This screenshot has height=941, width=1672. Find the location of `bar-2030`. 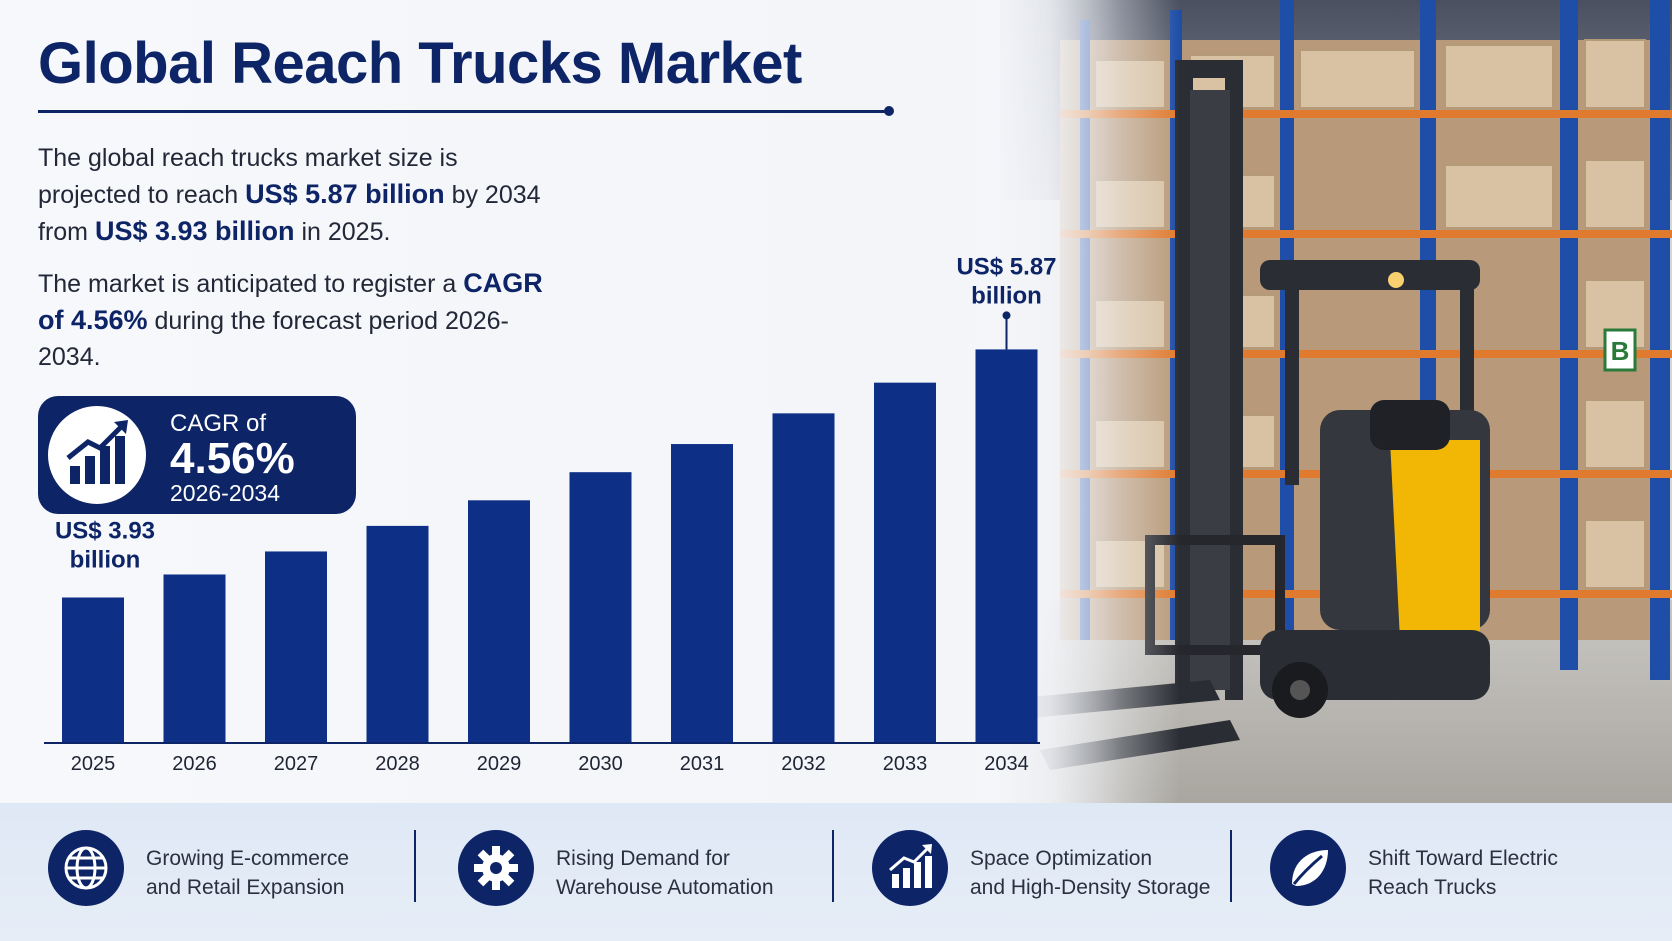

bar-2030 is located at coordinates (600, 607).